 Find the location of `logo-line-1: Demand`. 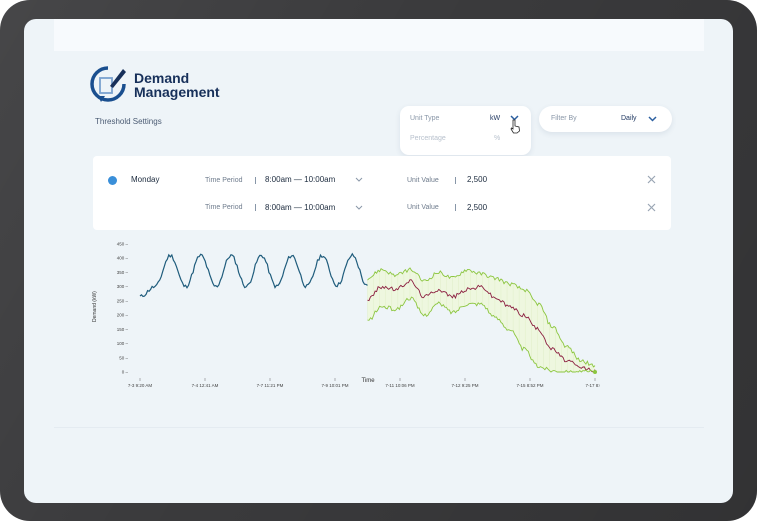

logo-line-1: Demand is located at coordinates (162, 78).